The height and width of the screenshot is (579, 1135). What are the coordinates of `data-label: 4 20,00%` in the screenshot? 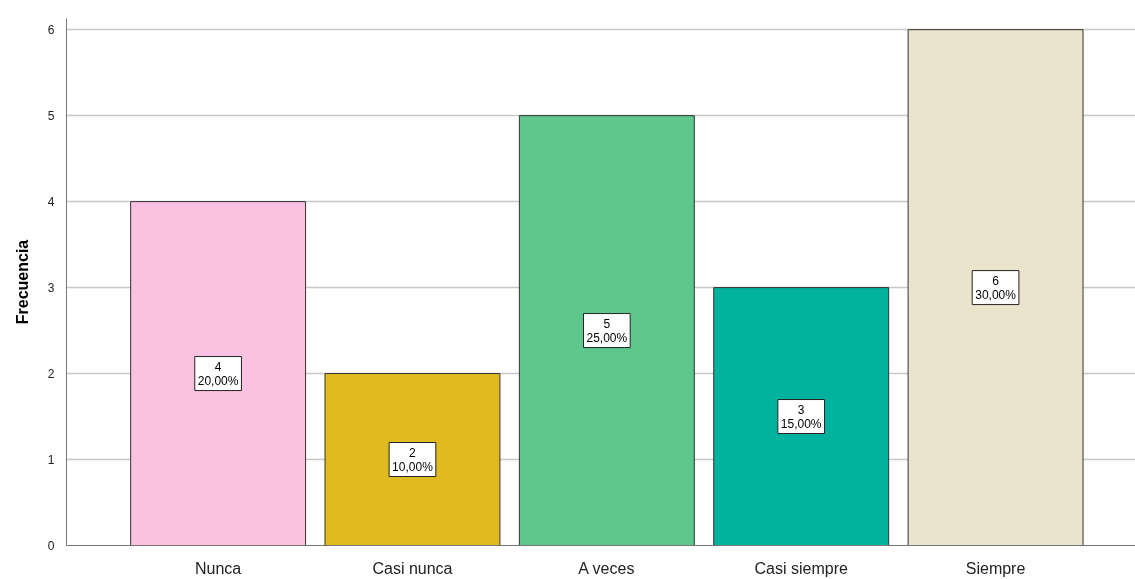 It's located at (218, 373).